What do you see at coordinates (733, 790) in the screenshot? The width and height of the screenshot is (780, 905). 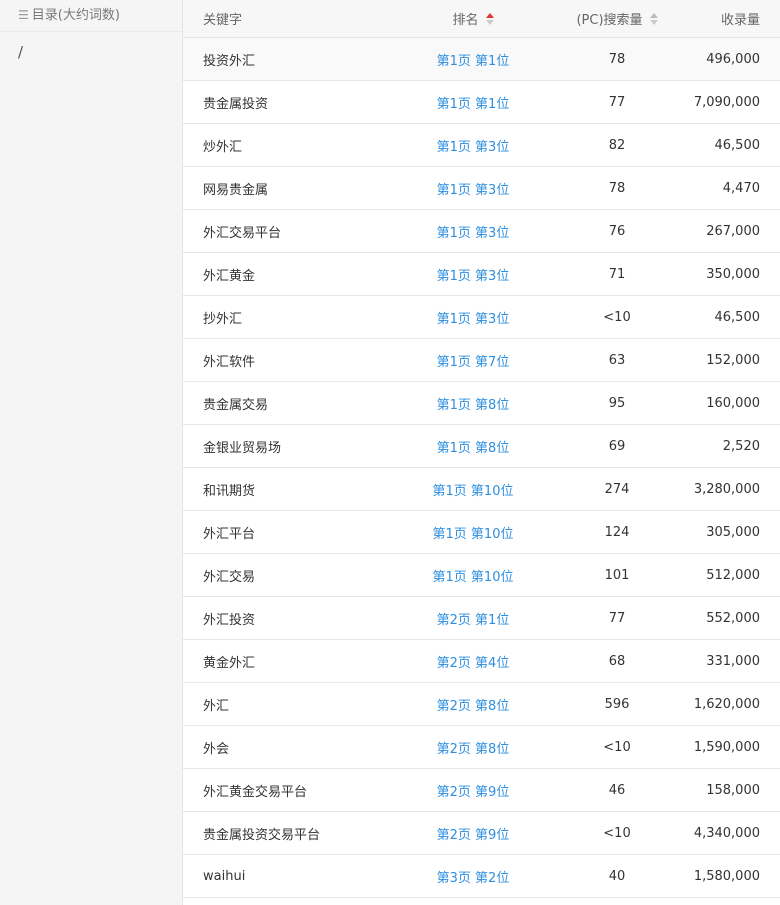 I see `indexed-count-cell: 158,000` at bounding box center [733, 790].